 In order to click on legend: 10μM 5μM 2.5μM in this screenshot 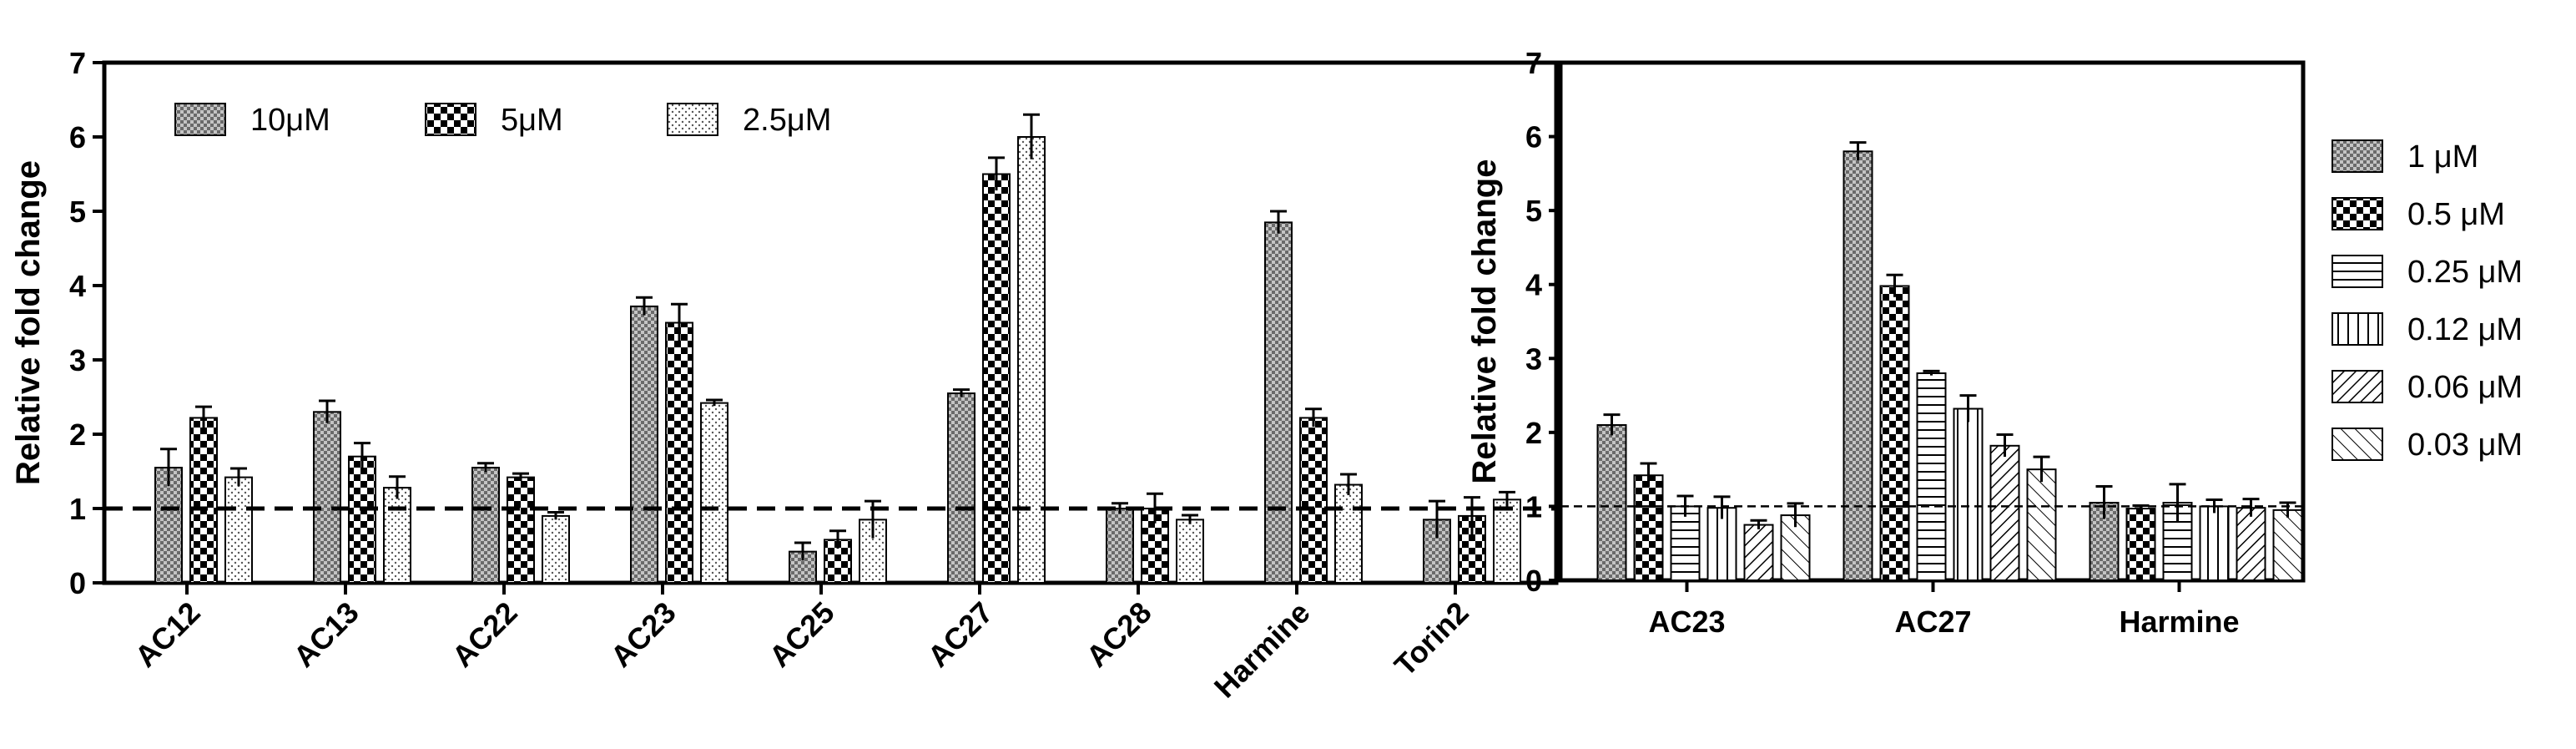, I will do `click(502, 120)`.